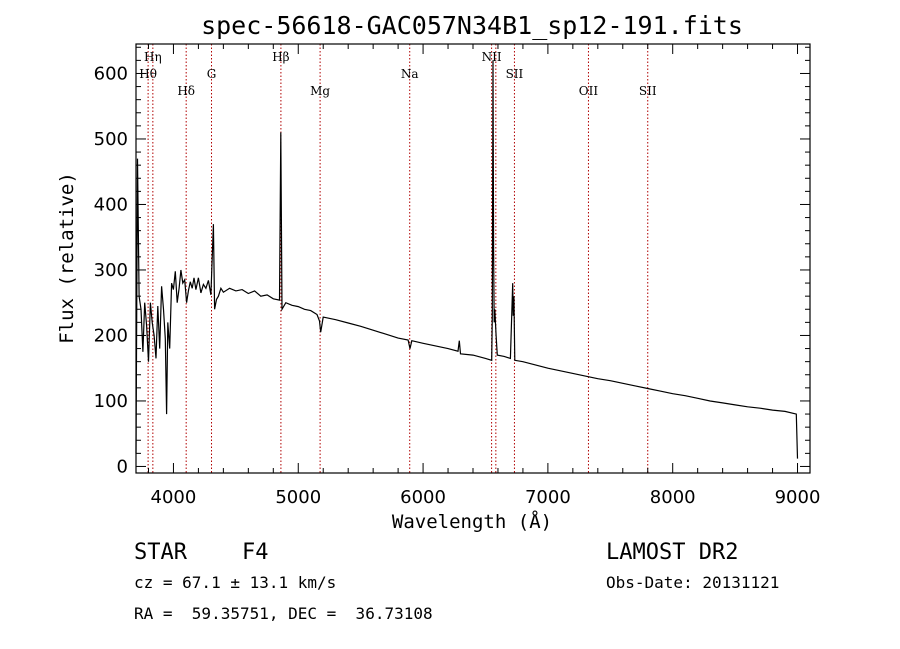  I want to click on y-tick-label: 300, so click(111, 270).